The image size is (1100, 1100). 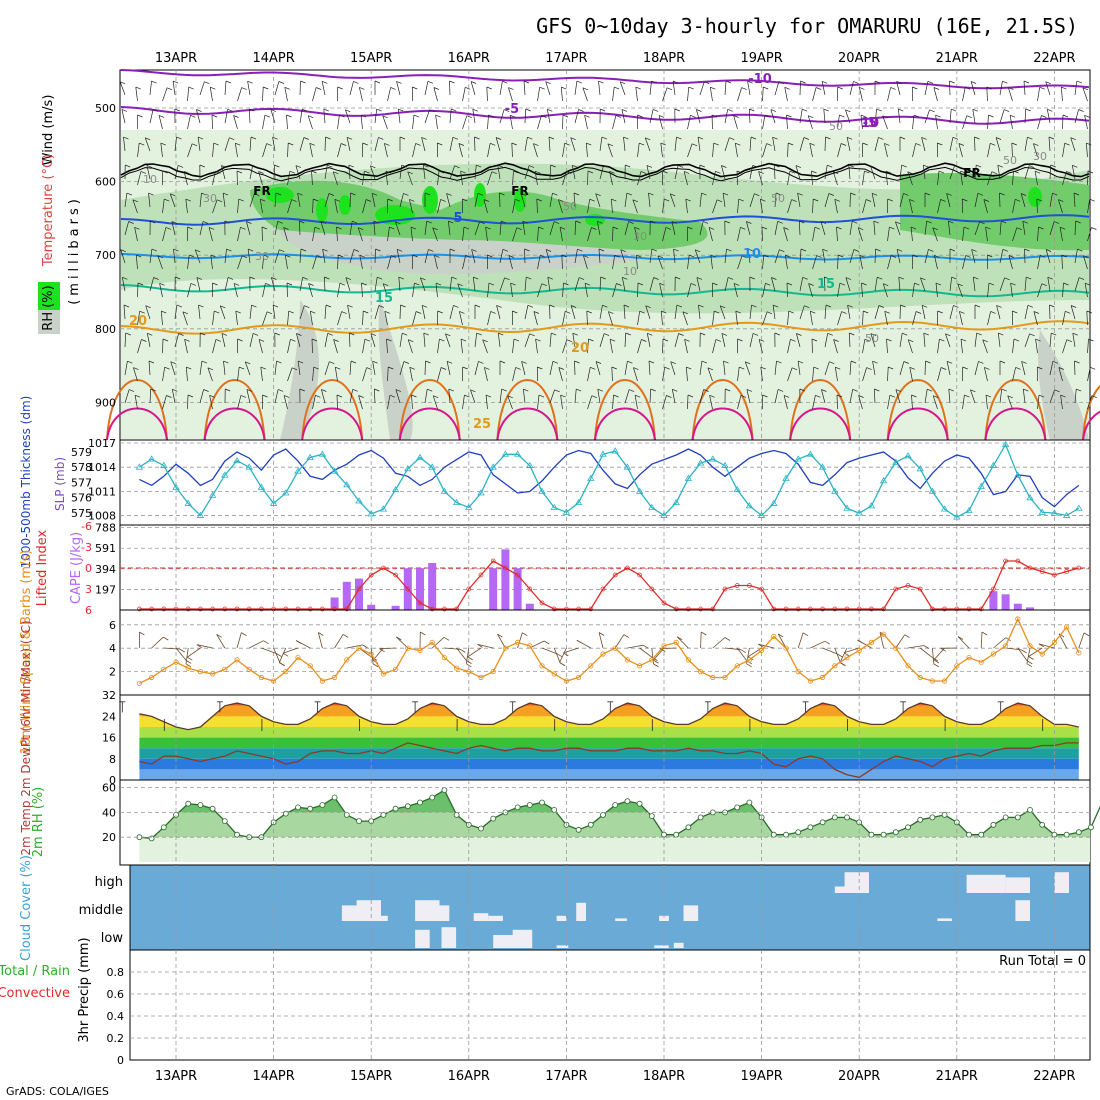 I want to click on date-label-top: 16APR, so click(x=469, y=58).